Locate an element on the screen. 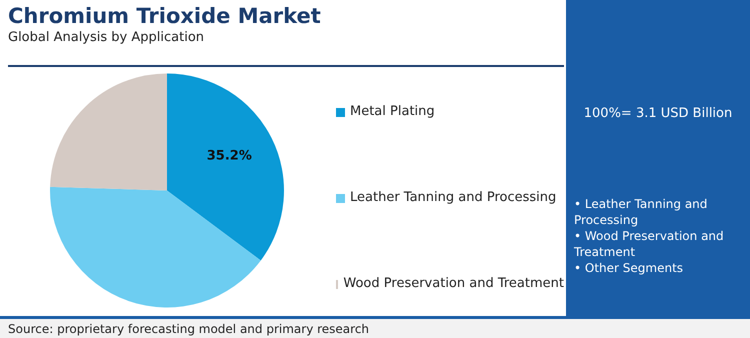 The width and height of the screenshot is (750, 338). legend-label: Metal Plating is located at coordinates (392, 111).